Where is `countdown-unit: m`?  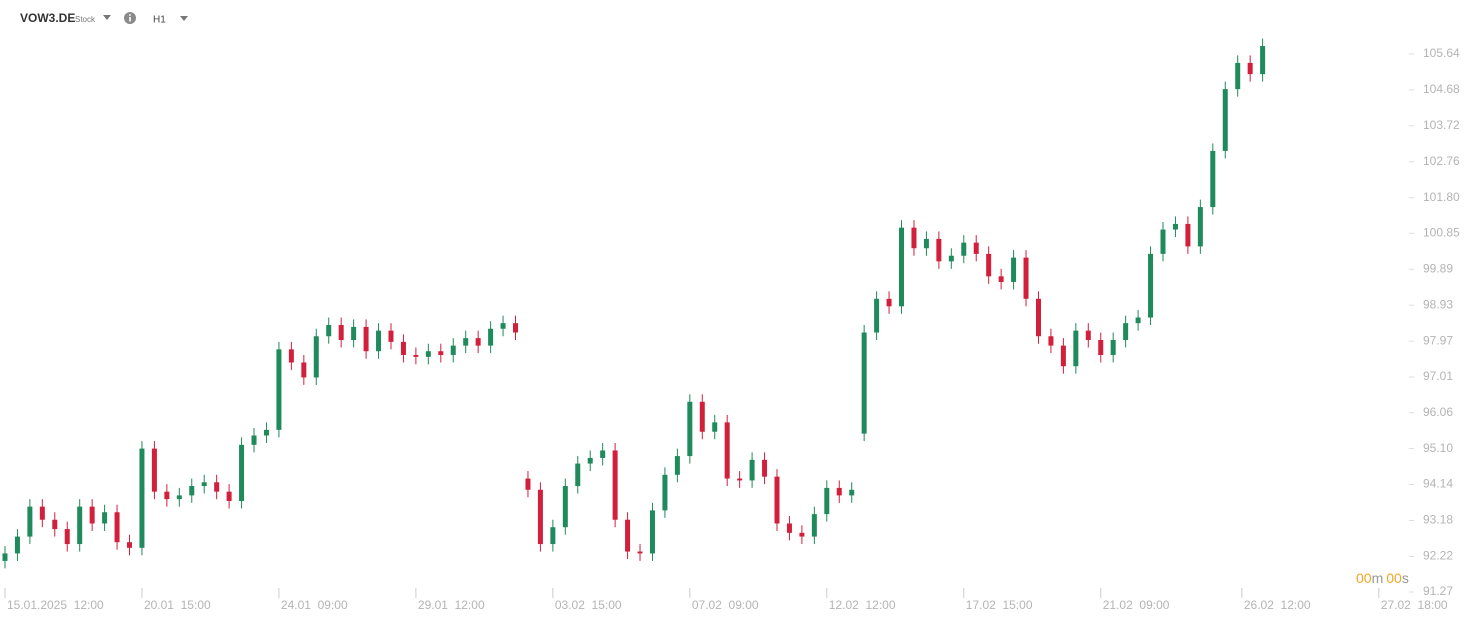 countdown-unit: m is located at coordinates (1378, 578).